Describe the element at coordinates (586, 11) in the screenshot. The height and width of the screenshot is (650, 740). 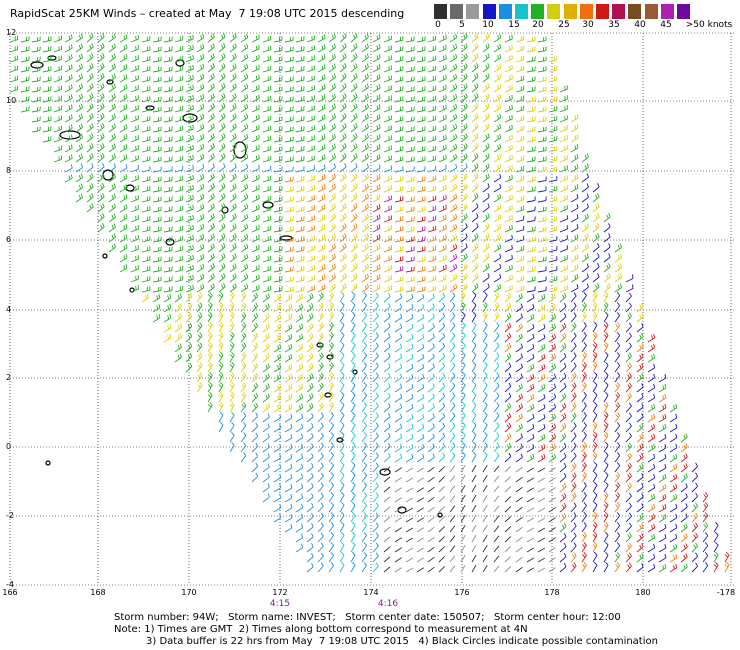
I see `scale-swatch` at that location.